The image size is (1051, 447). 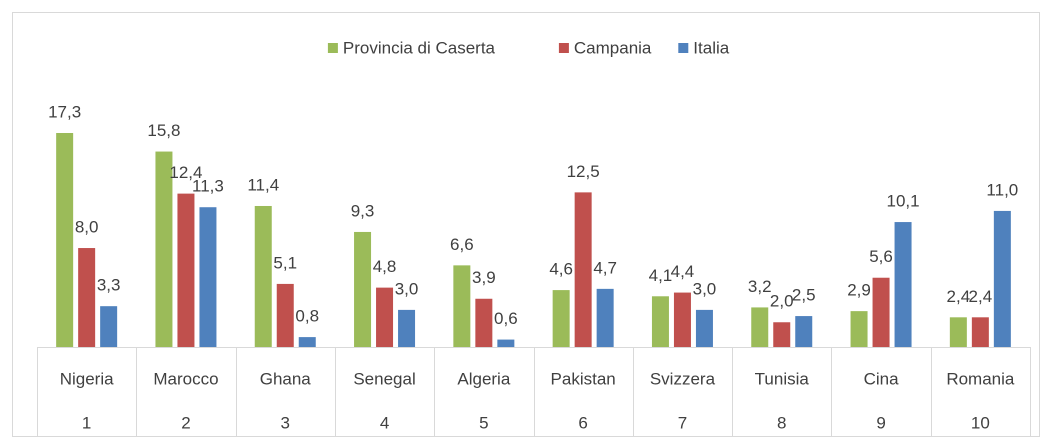 I want to click on x-group-label: 2, so click(x=185, y=422).